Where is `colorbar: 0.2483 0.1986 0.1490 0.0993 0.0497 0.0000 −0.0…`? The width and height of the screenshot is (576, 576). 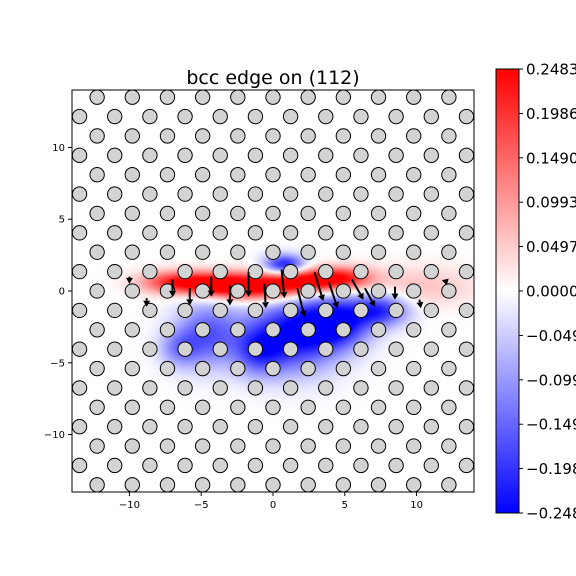 colorbar: 0.2483 0.1986 0.1490 0.0993 0.0497 0.0000 −0.0… is located at coordinates (535, 292).